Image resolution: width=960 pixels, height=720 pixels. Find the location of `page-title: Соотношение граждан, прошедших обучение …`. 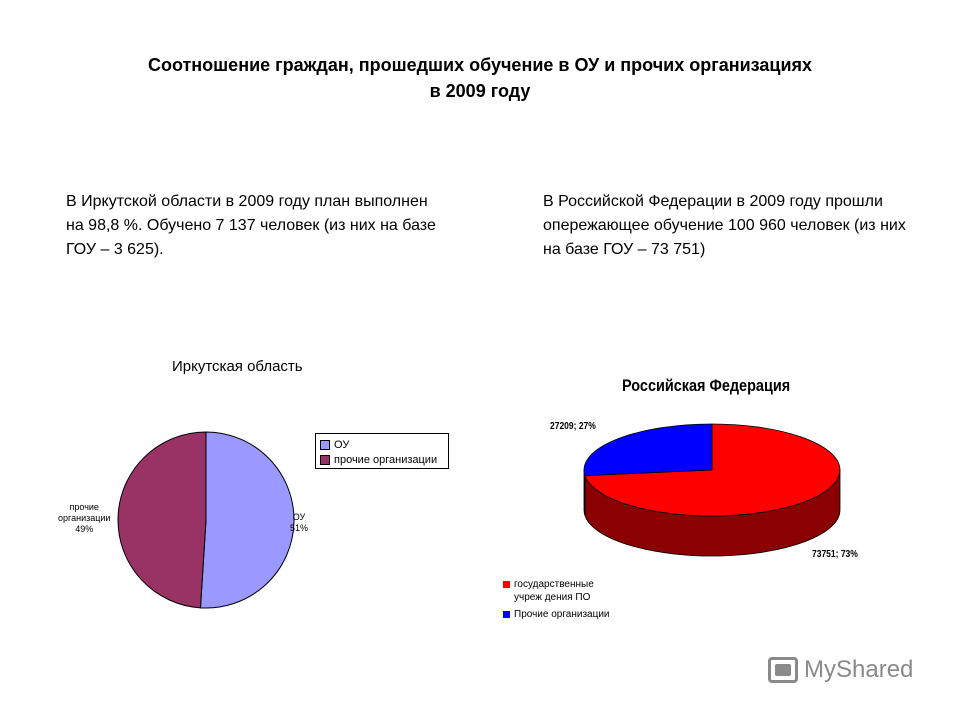

page-title: Соотношение граждан, прошедших обучение … is located at coordinates (480, 78).